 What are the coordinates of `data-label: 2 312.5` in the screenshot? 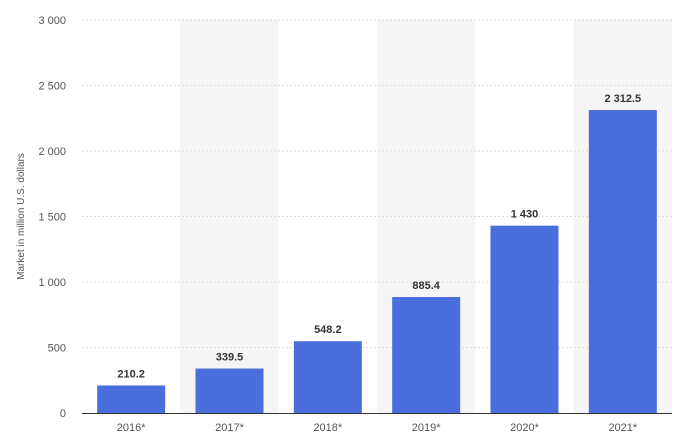 It's located at (622, 99).